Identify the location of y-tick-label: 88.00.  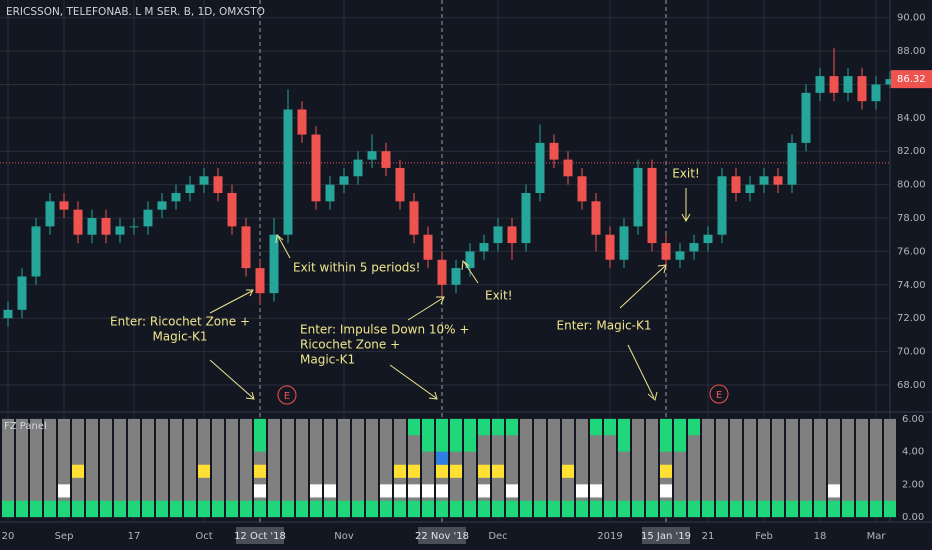
(911, 51).